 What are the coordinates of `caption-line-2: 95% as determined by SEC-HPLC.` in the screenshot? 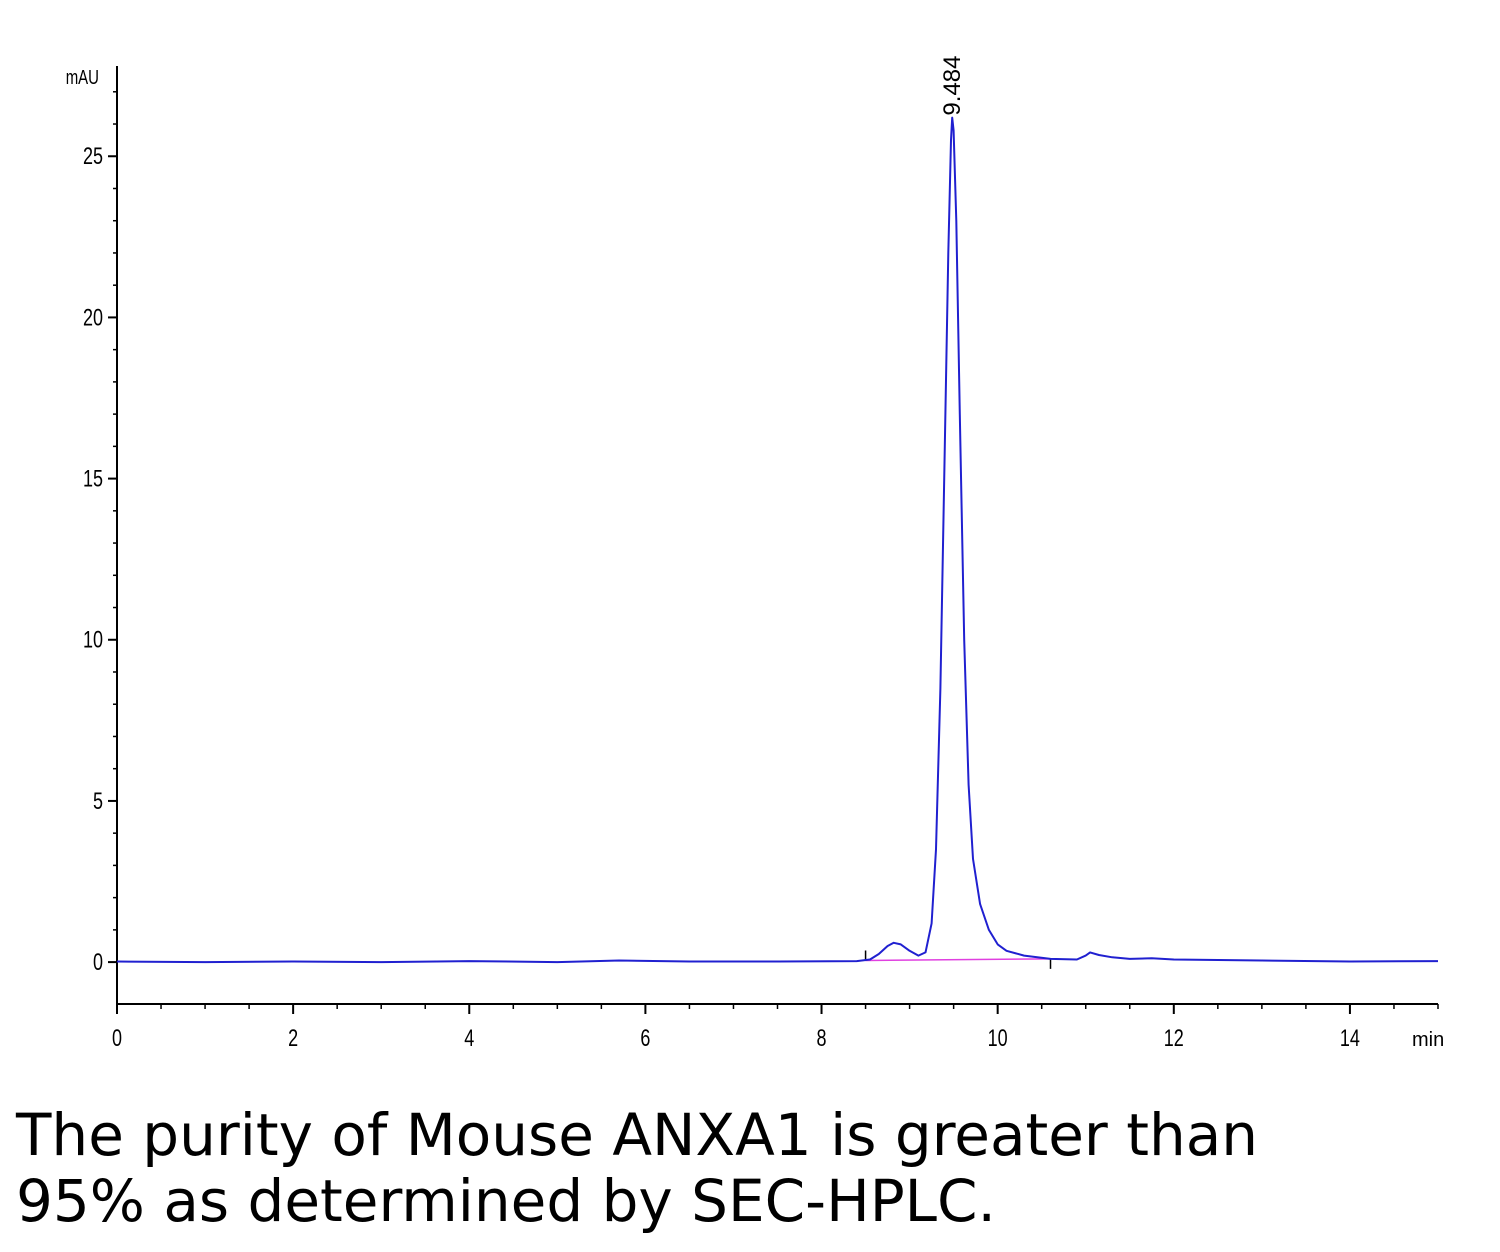 It's located at (506, 1201).